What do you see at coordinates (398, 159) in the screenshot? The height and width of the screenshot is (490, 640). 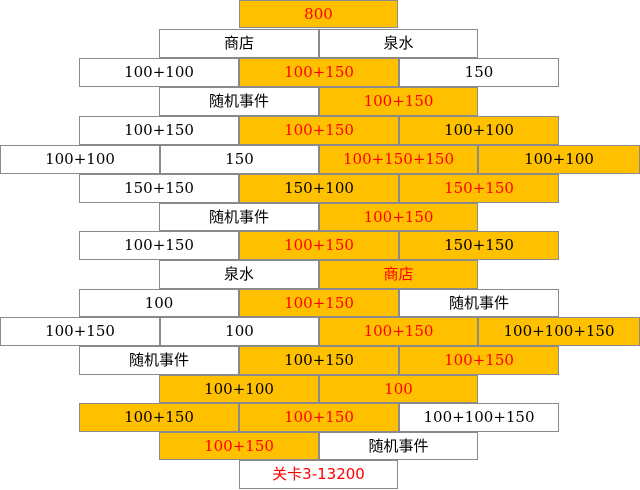 I see `map-cell: 100+150+150` at bounding box center [398, 159].